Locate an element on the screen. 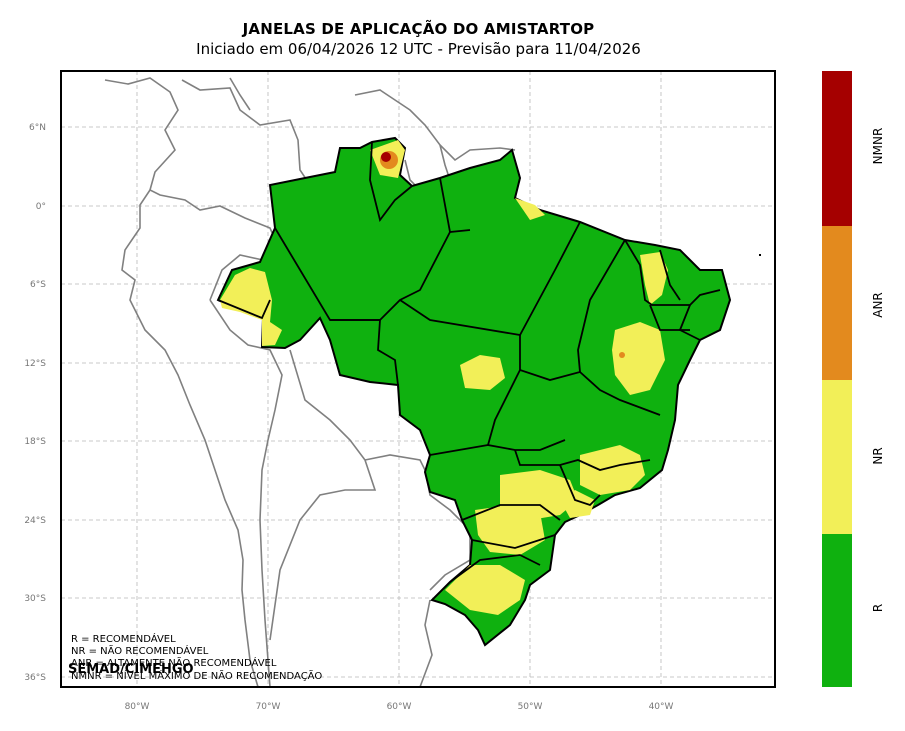  nr-patch-pr is located at coordinates (510, 530).